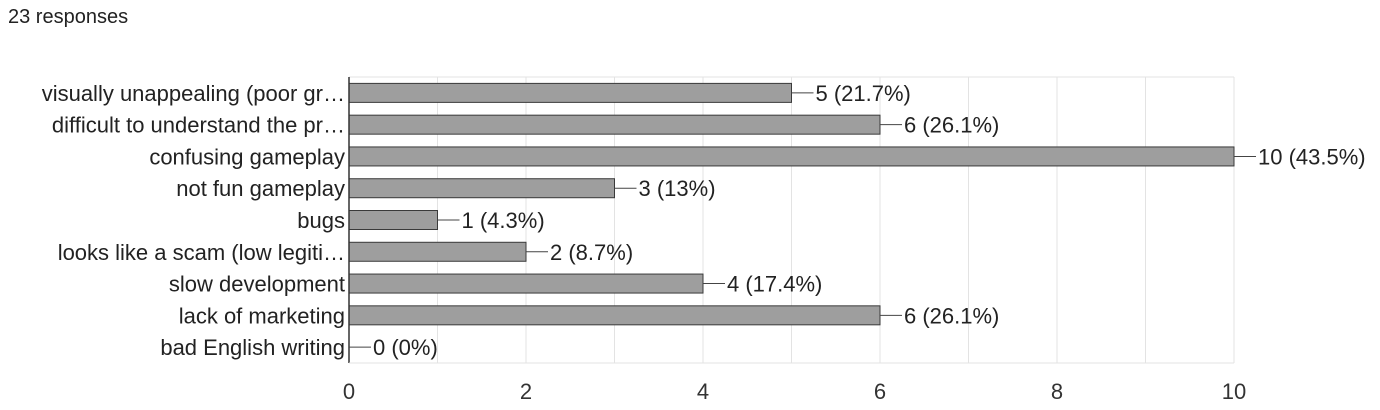 Image resolution: width=1380 pixels, height=410 pixels. I want to click on category-label: bugs, so click(321, 220).